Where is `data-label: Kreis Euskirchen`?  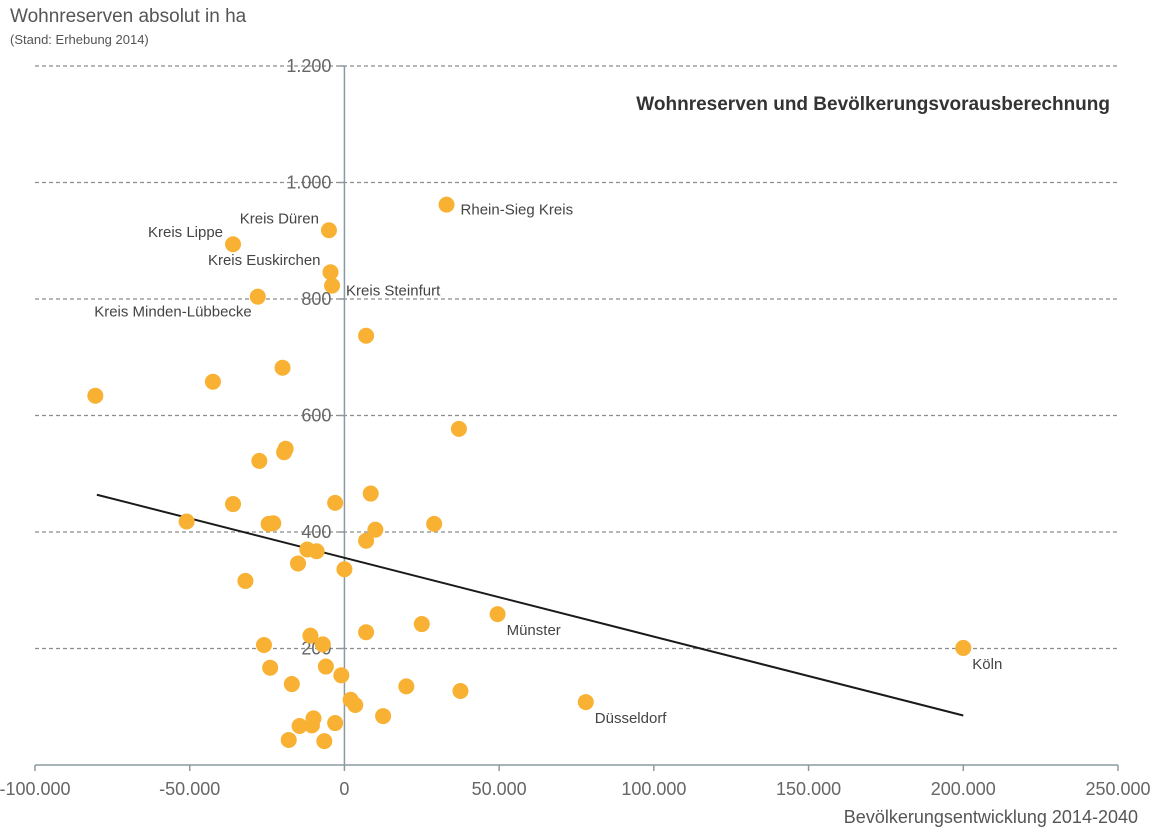 data-label: Kreis Euskirchen is located at coordinates (264, 260).